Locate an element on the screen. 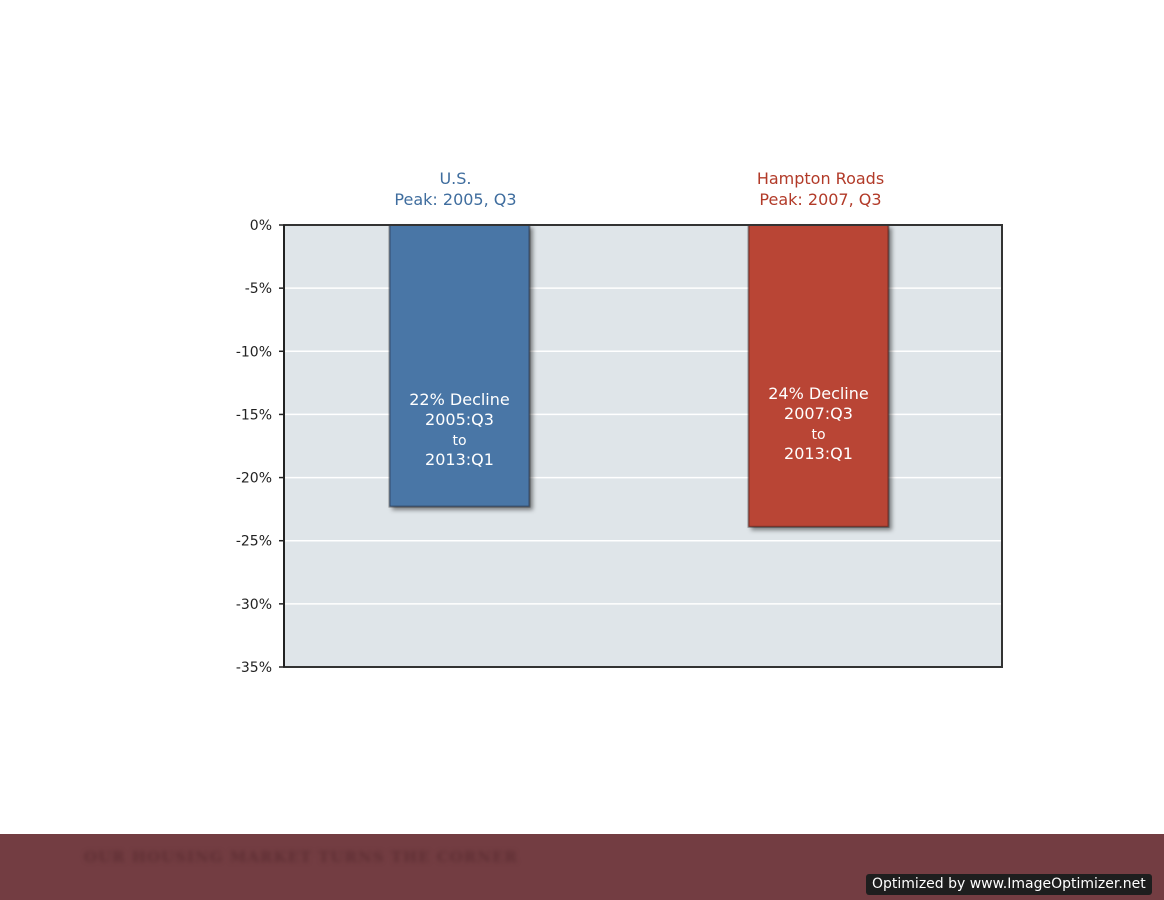  category-header-name: U.S. is located at coordinates (455, 178).